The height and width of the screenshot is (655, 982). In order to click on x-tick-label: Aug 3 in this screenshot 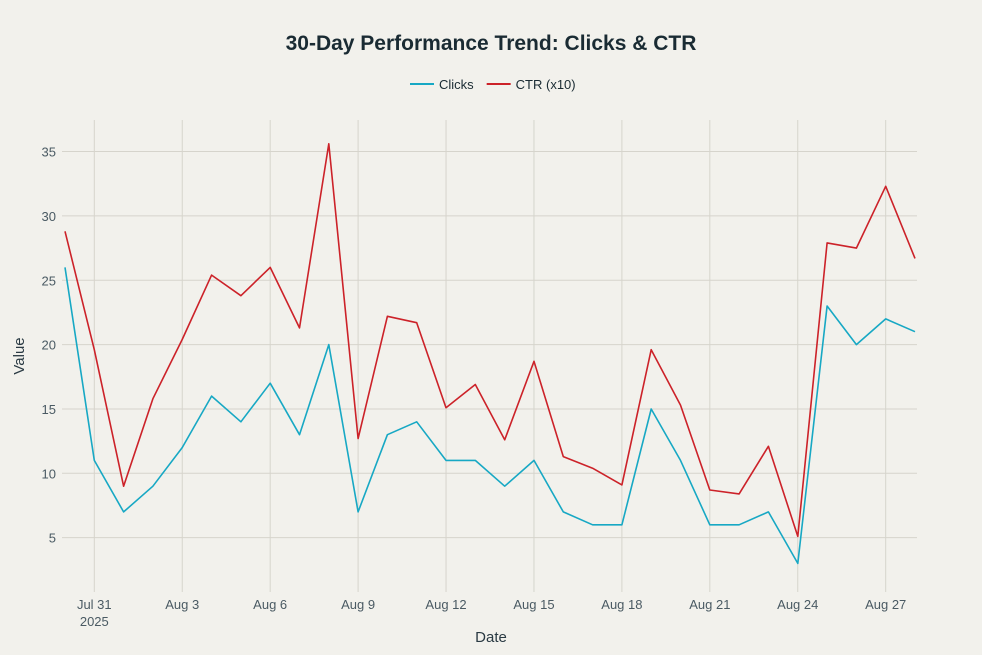, I will do `click(182, 604)`.